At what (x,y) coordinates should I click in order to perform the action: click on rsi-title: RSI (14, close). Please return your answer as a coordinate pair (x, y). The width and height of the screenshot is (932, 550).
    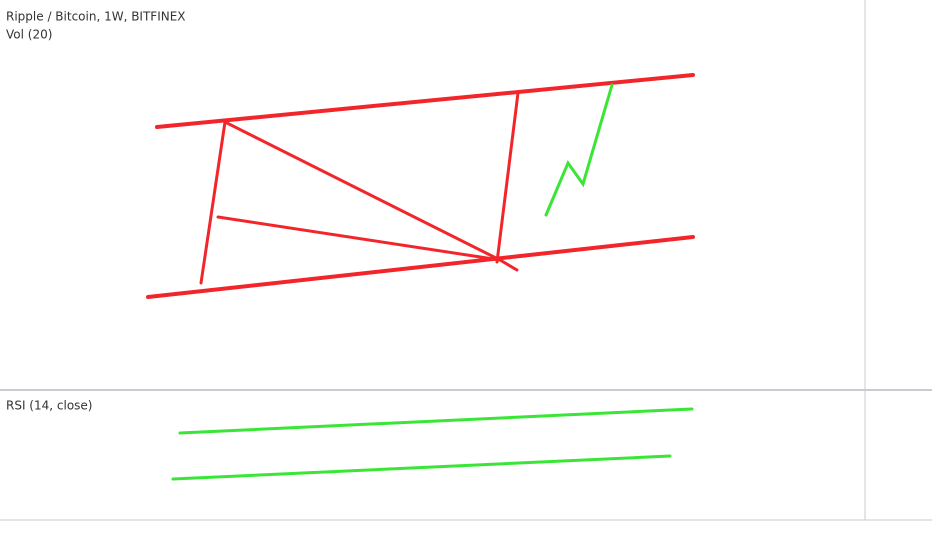
    Looking at the image, I should click on (49, 406).